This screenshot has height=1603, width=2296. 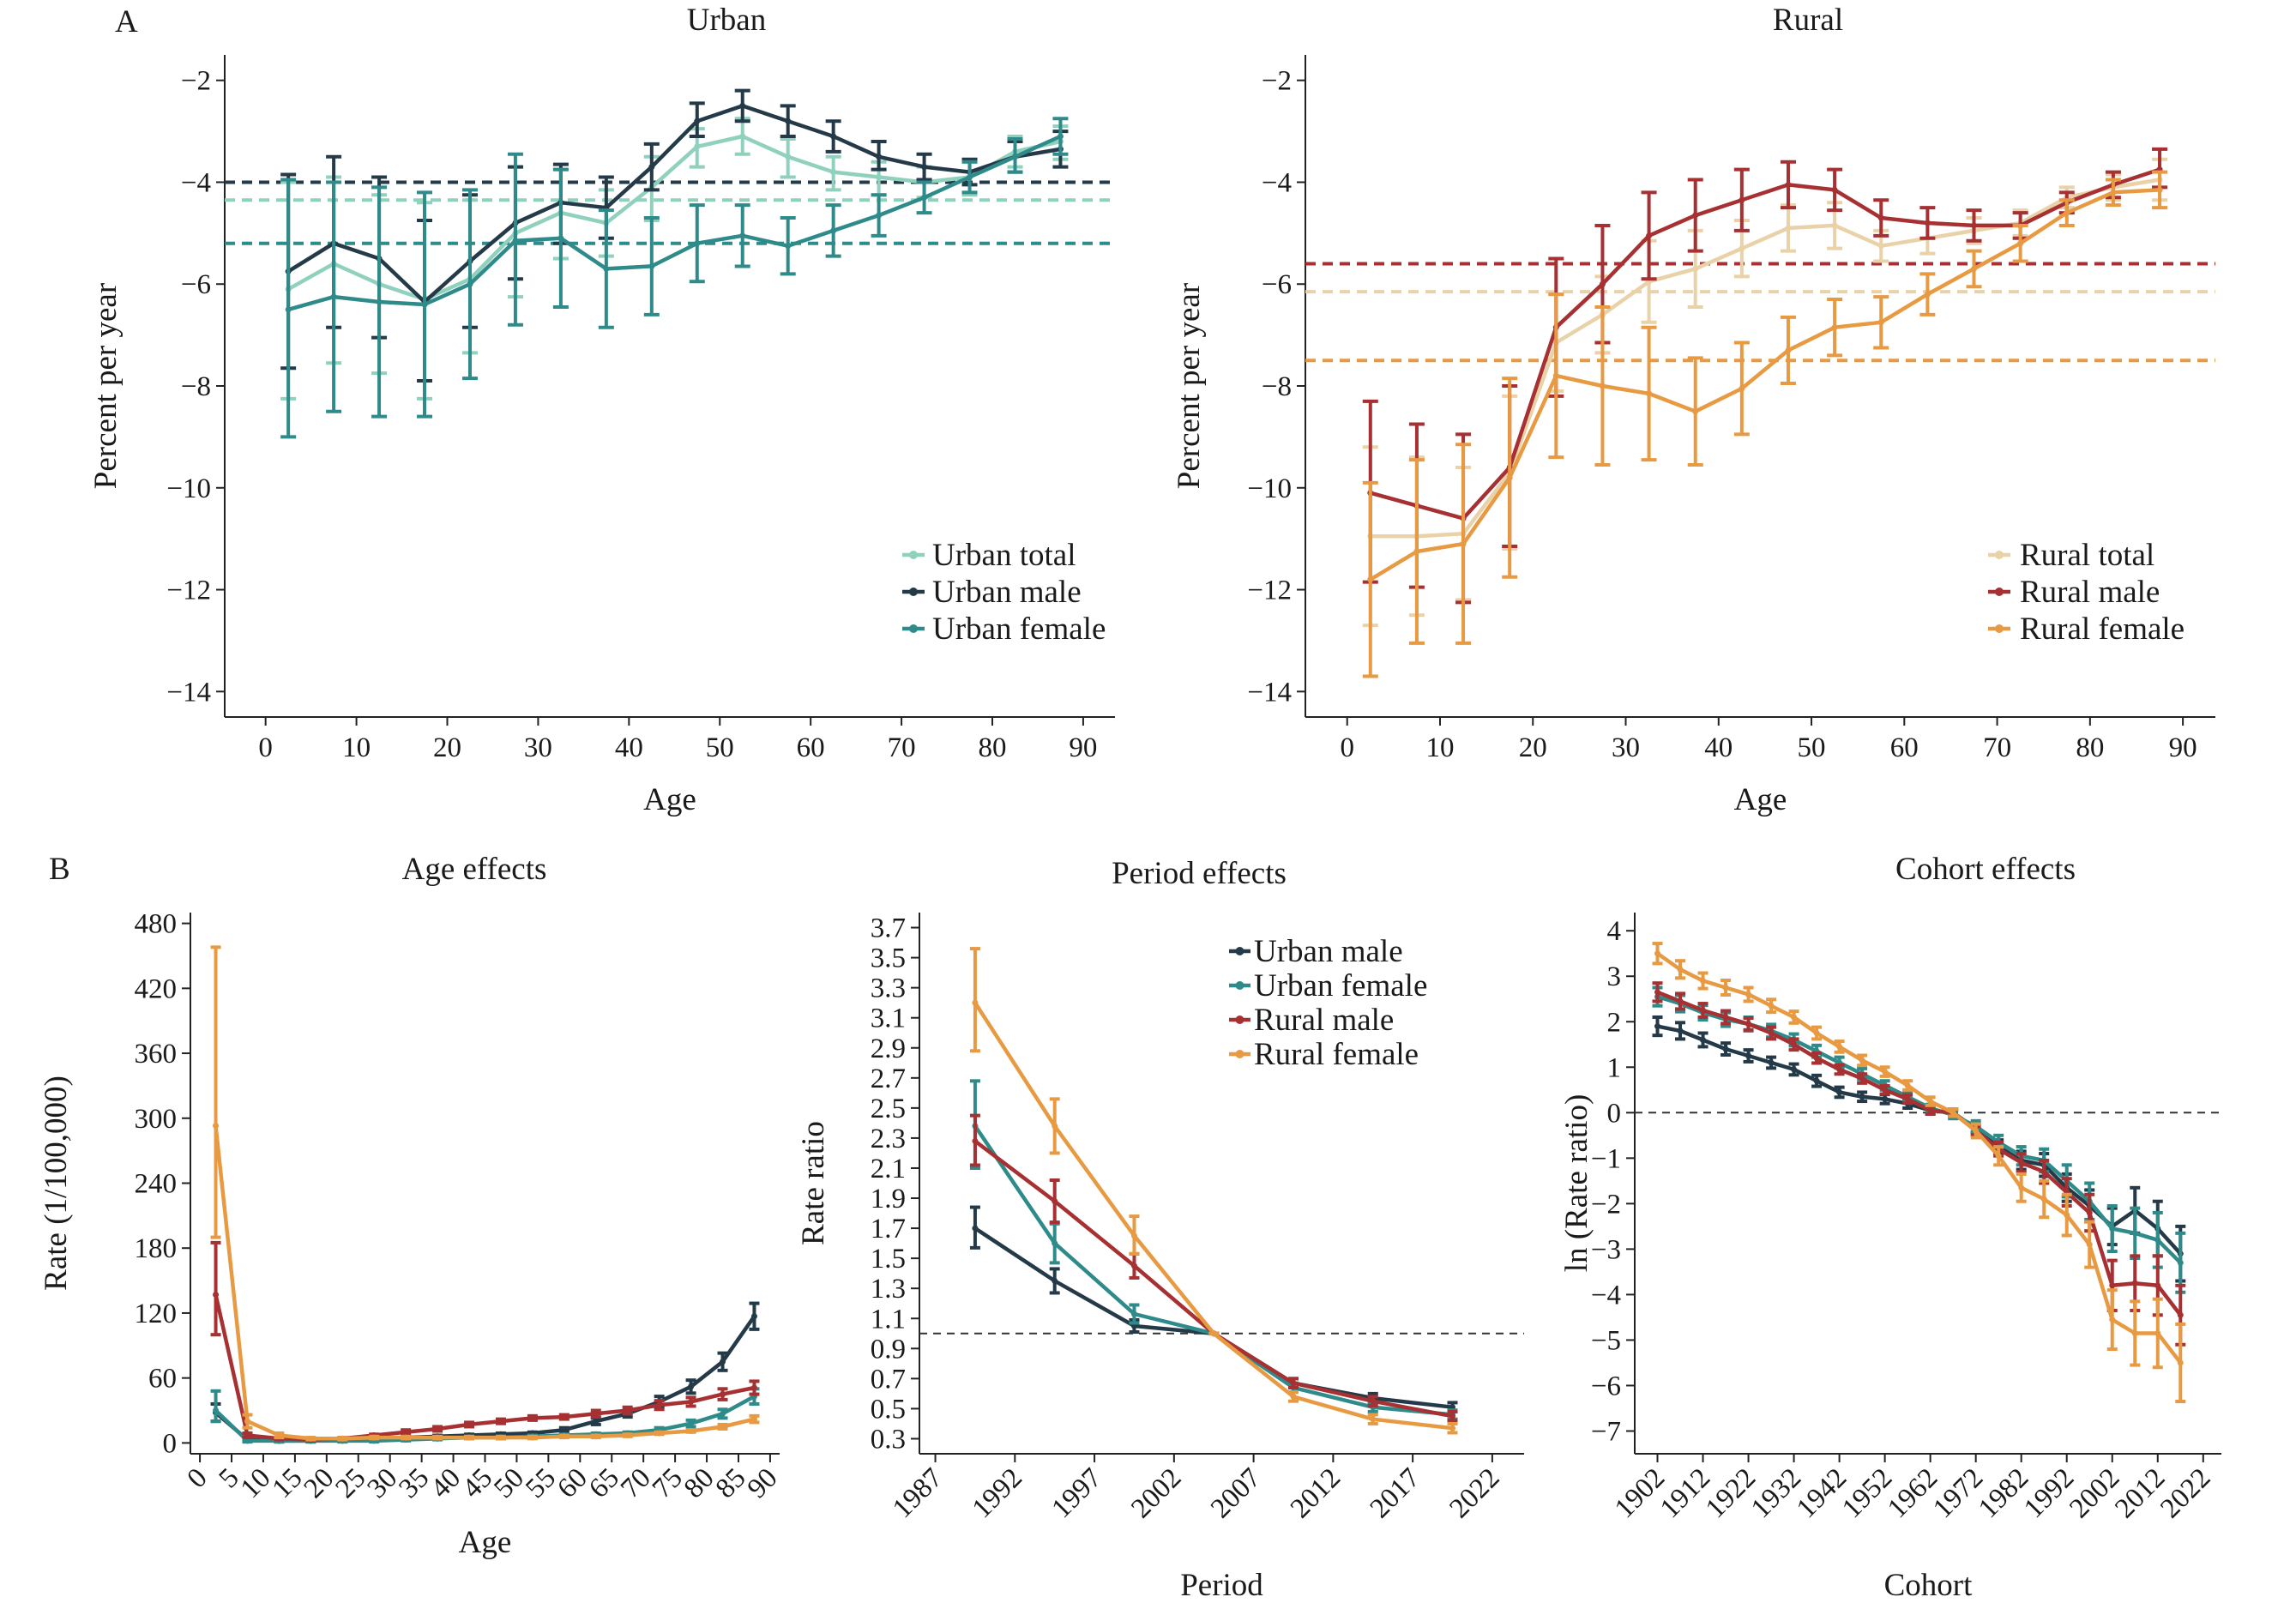 I want to click on y-axis-label: Rate ratio, so click(x=813, y=1183).